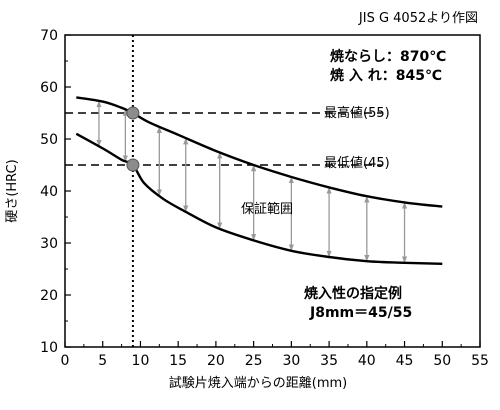  I want to click on min-value-label: 最低値(45), so click(357, 163).